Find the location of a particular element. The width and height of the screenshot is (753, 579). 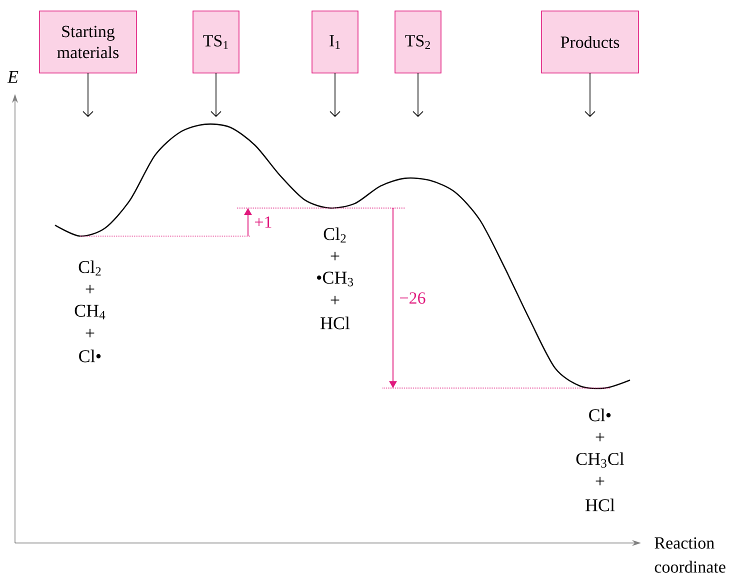

annotation: CH$_{3}$Cl is located at coordinates (600, 460).